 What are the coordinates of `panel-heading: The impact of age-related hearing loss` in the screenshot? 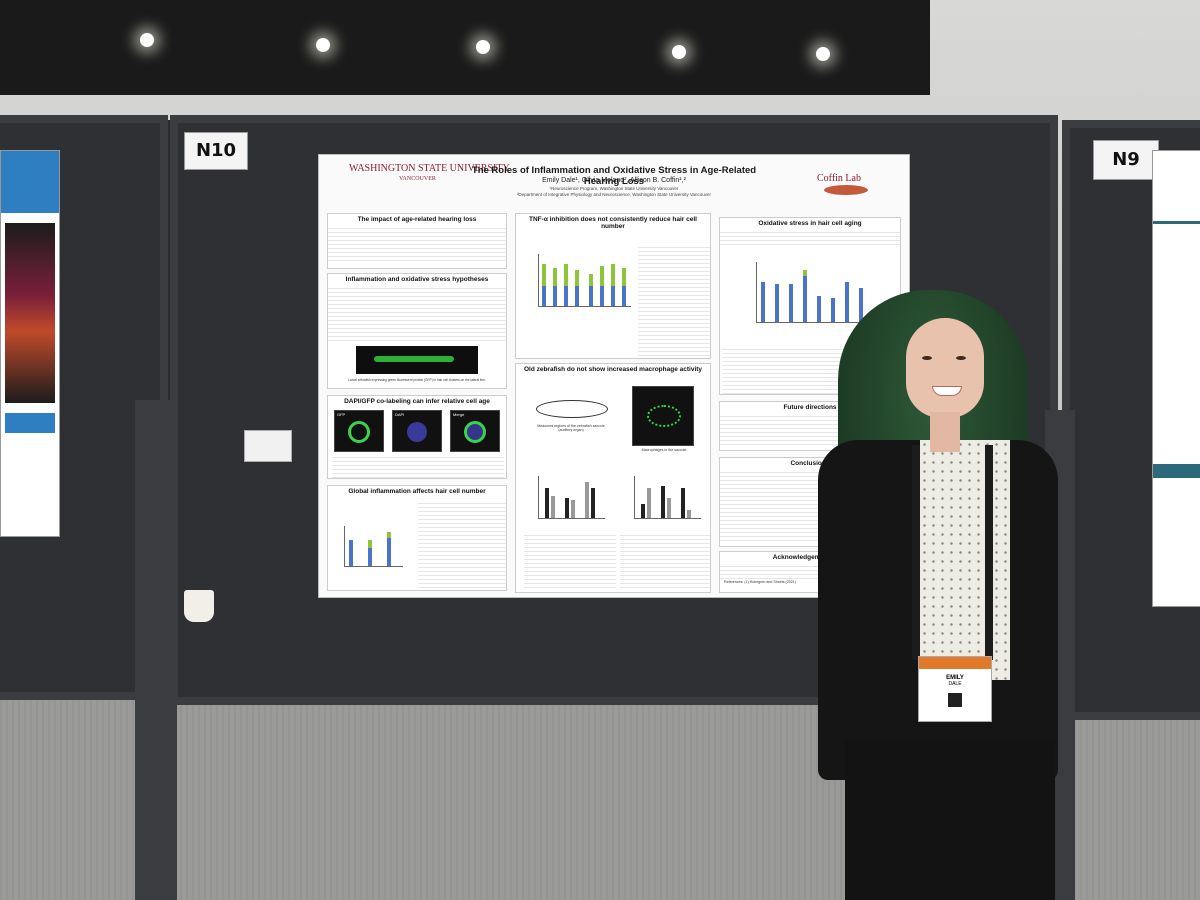 It's located at (417, 219).